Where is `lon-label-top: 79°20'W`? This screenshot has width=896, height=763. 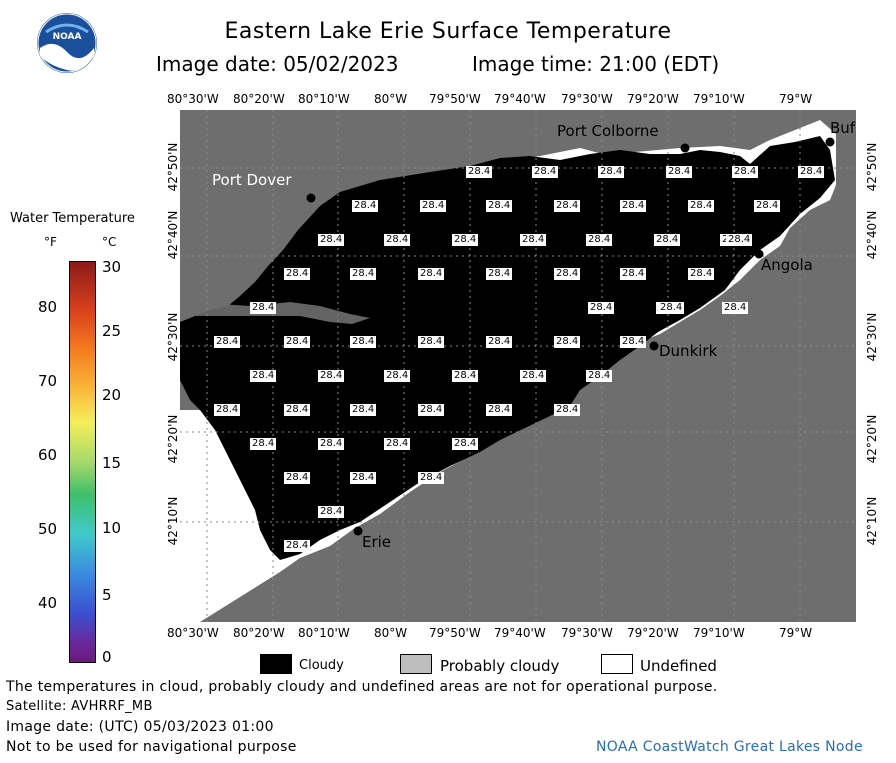
lon-label-top: 79°20'W is located at coordinates (653, 99).